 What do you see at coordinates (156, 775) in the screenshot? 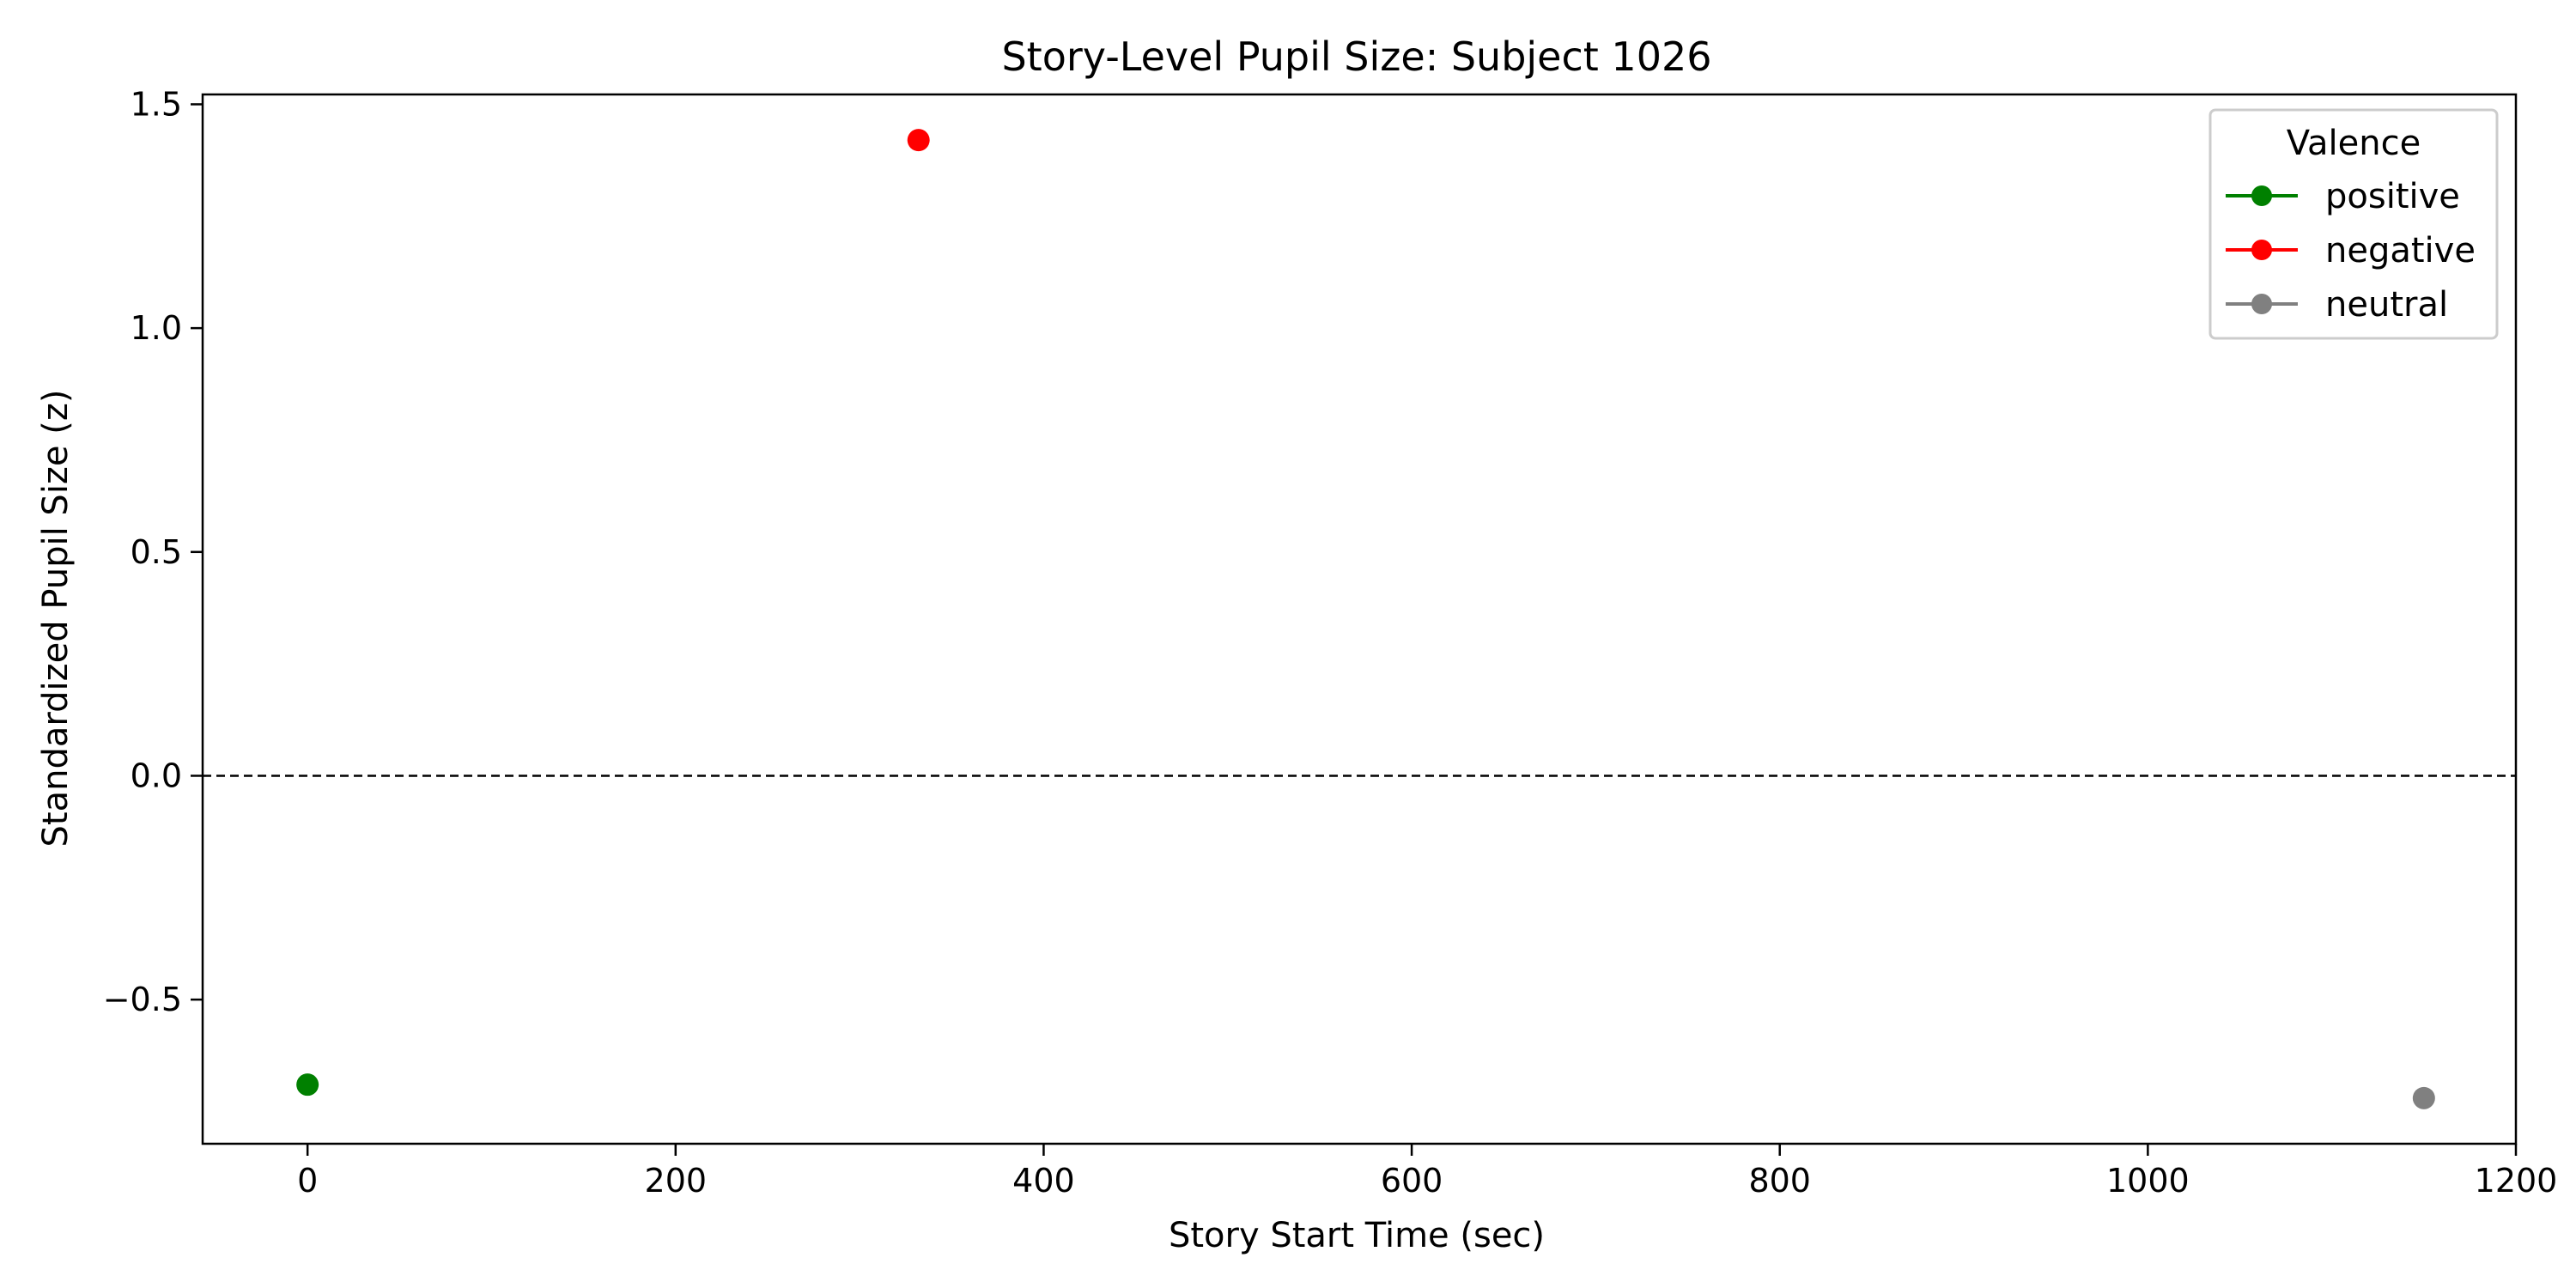
I see `y-tick-label: 0.0` at bounding box center [156, 775].